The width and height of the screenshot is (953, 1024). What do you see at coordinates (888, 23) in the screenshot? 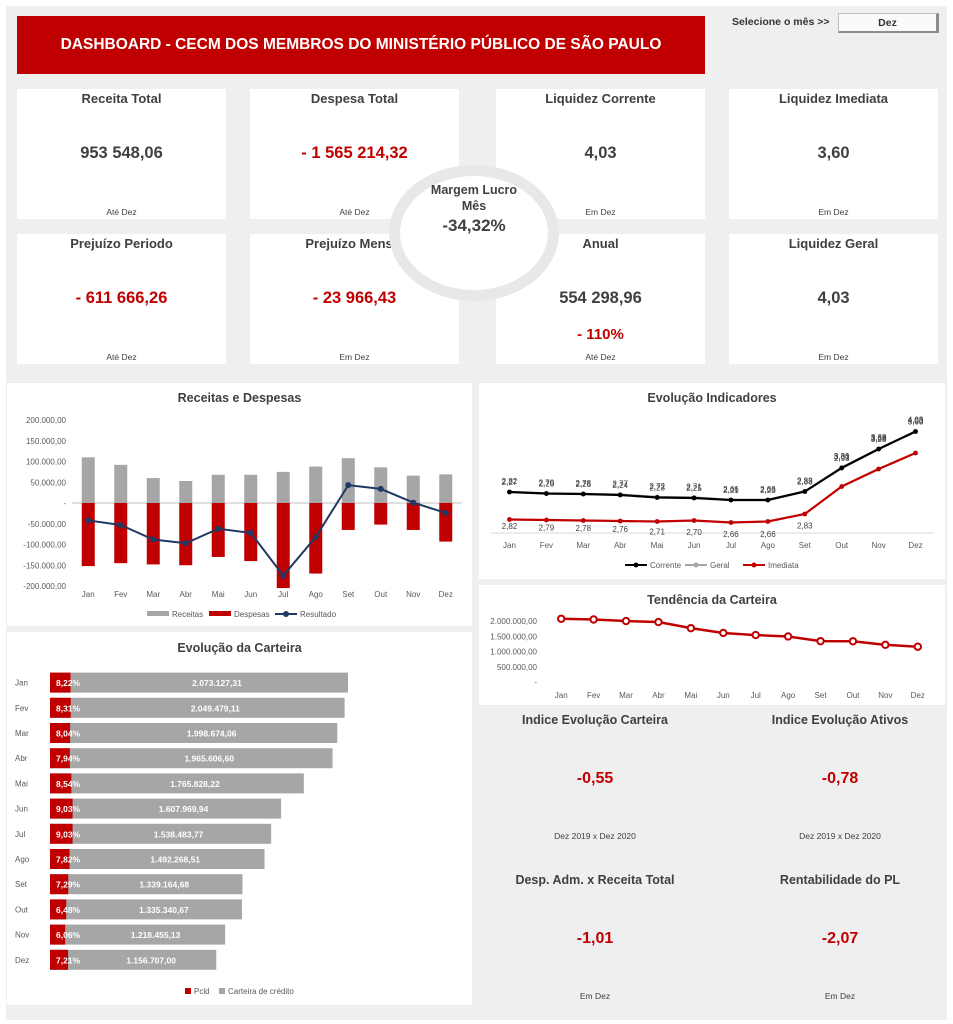
I see `month-select: Dez` at bounding box center [888, 23].